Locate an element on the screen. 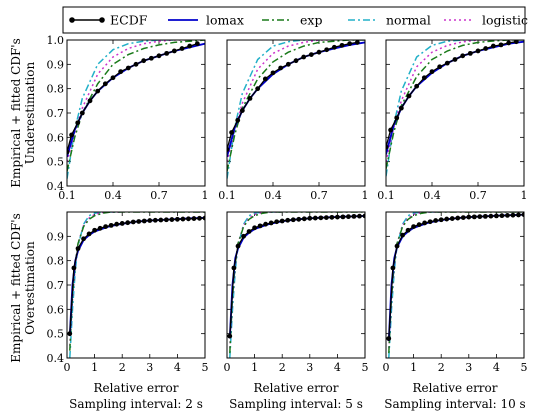  y-tick-label: 1.0 is located at coordinates (56, 40).